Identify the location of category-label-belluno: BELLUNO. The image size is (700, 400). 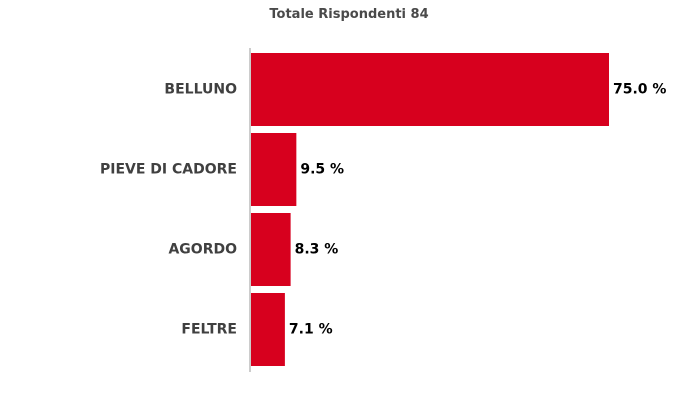
(200, 90).